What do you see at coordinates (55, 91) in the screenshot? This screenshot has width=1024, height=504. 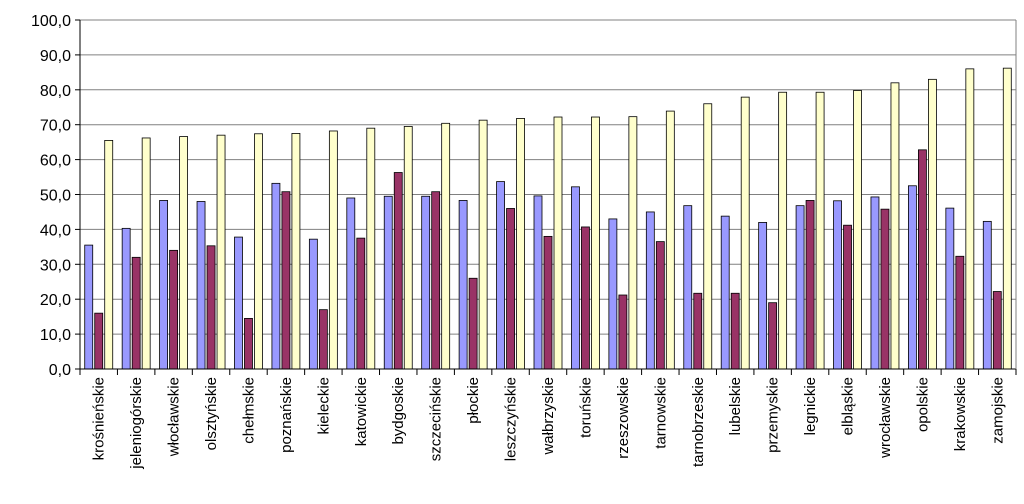 I see `y-tick-label: 80,0` at bounding box center [55, 91].